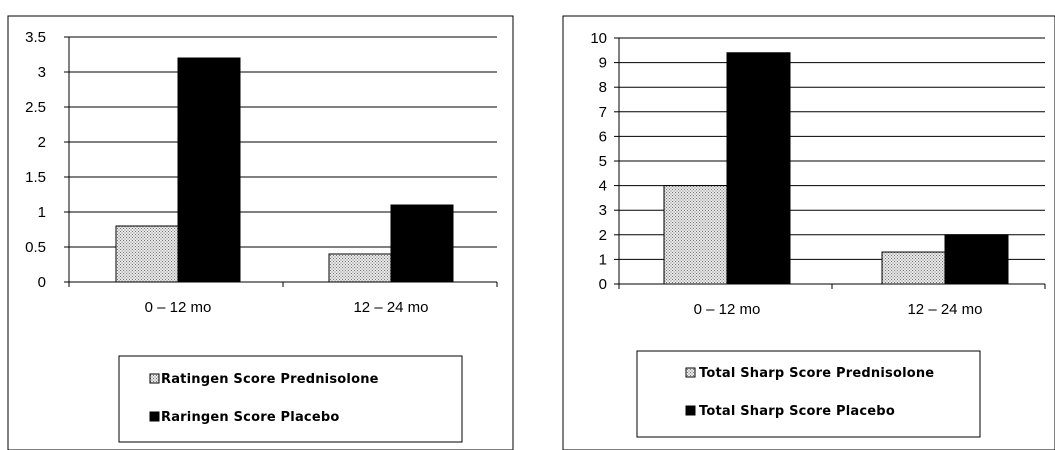 This screenshot has width=1055, height=450. I want to click on left-ytick-label-0: 0, so click(42, 282).